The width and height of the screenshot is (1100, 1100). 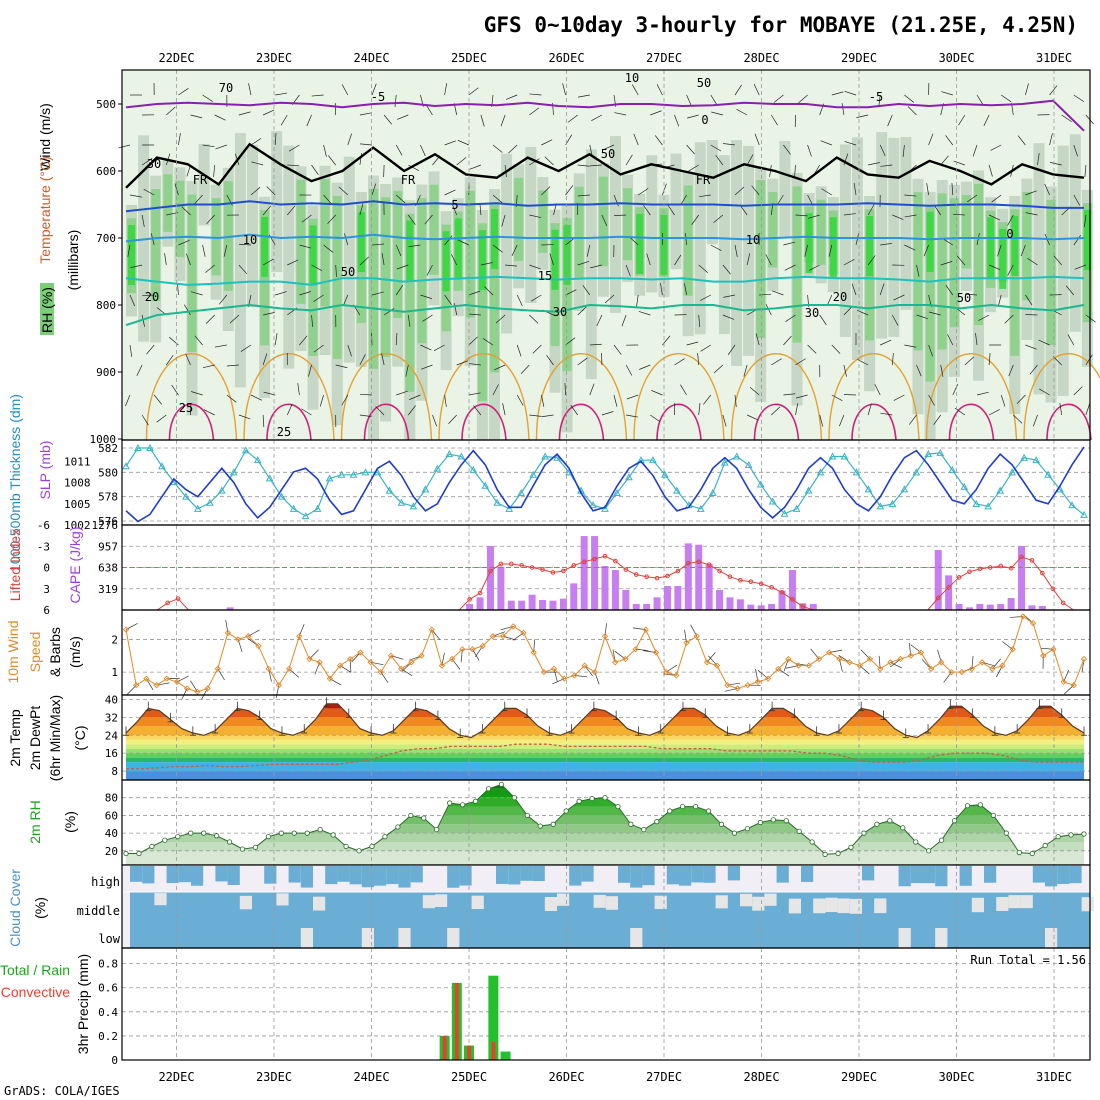 I want to click on precip-convective-bar, so click(x=469, y=1052).